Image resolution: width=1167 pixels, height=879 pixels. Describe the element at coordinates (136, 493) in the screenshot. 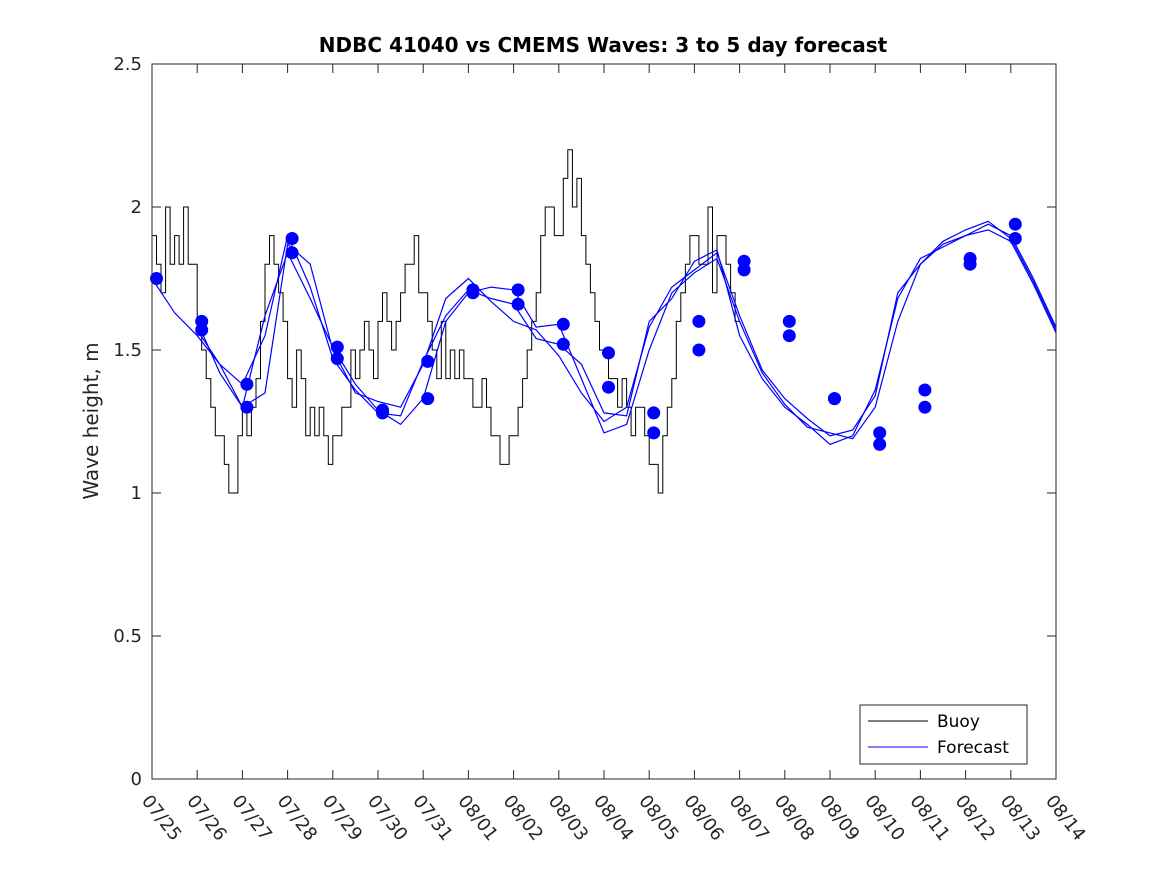

I see `y-tick-label: 1` at that location.